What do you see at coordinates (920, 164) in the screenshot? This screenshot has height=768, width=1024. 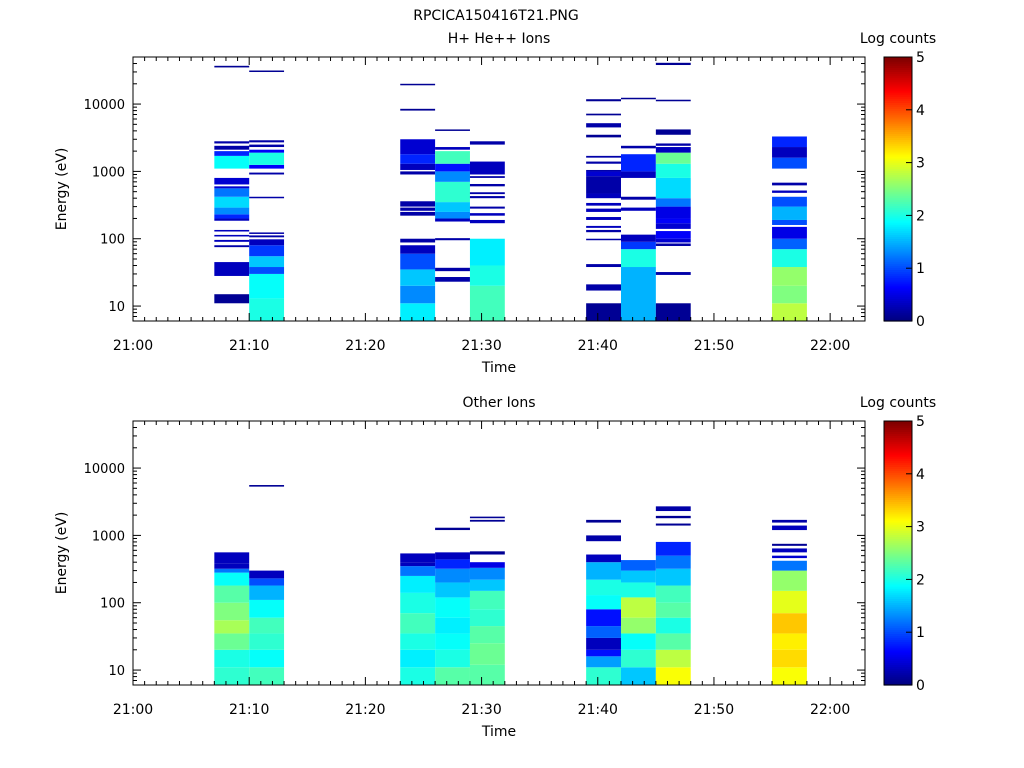 I see `colorbar-tick-label: 3` at bounding box center [920, 164].